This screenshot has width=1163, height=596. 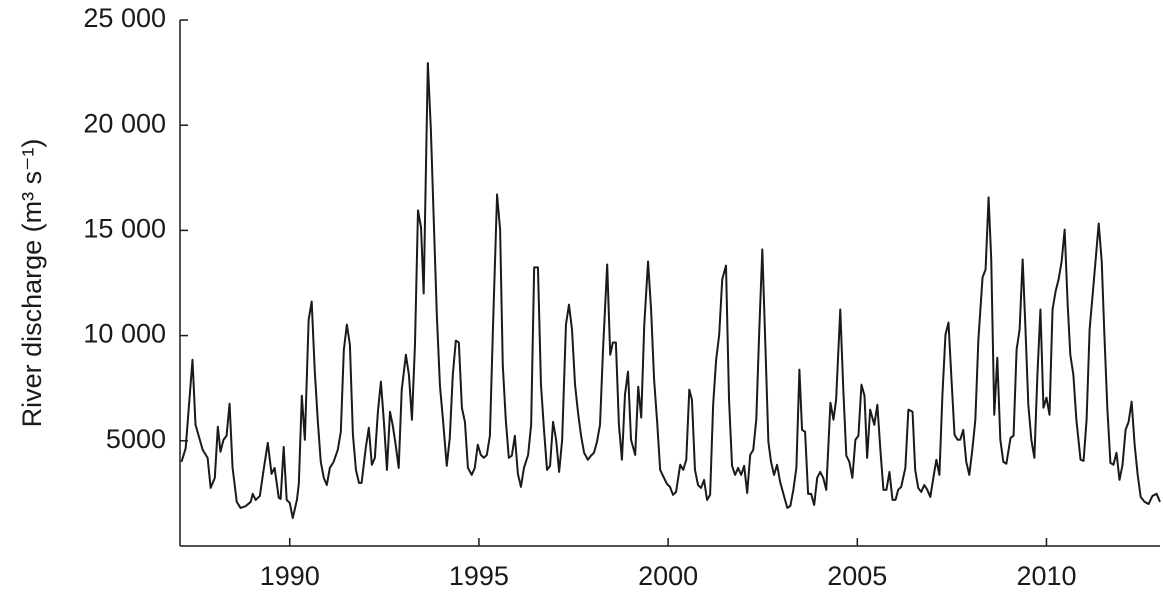 I want to click on x-tick-label: 2000, so click(x=668, y=576).